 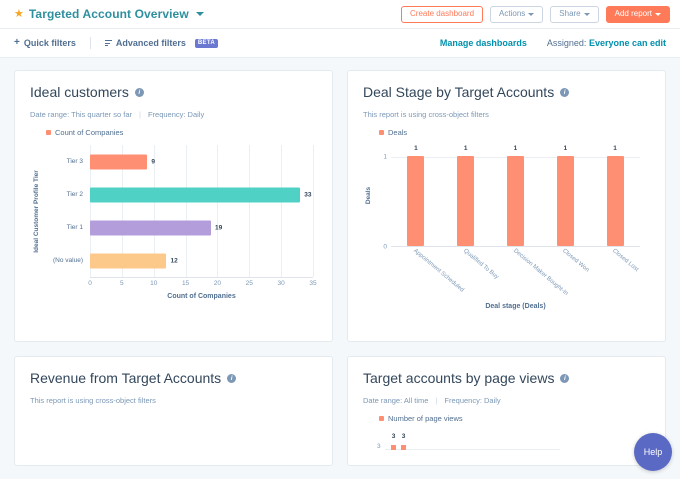 What do you see at coordinates (369, 195) in the screenshot?
I see `y-axis-title: Deals` at bounding box center [369, 195].